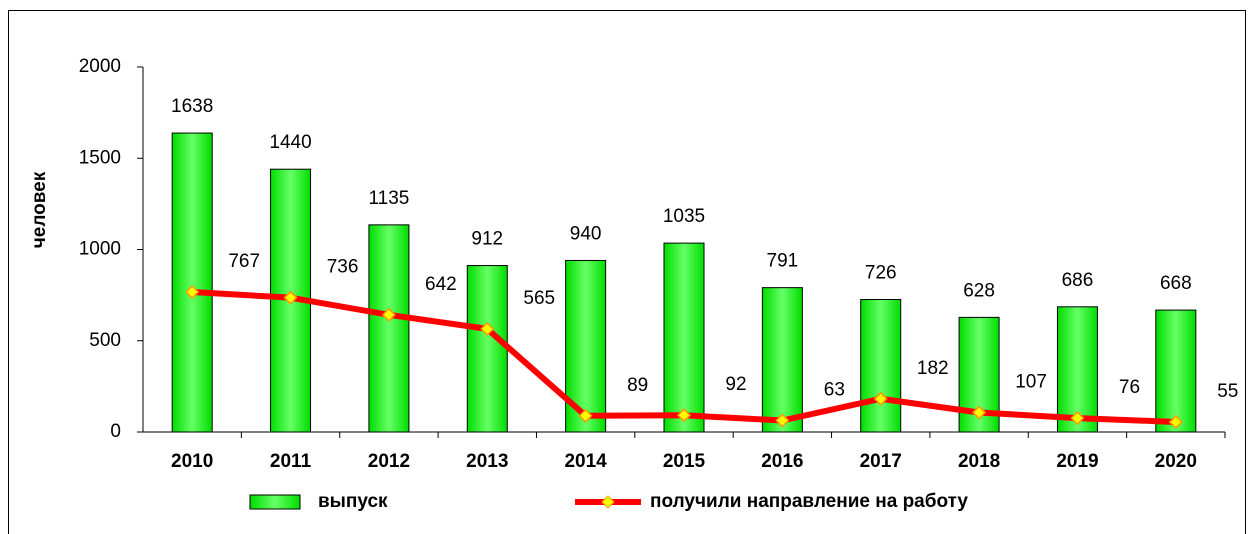  What do you see at coordinates (809, 501) in the screenshot?
I see `legend-label: получили направление на работу` at bounding box center [809, 501].